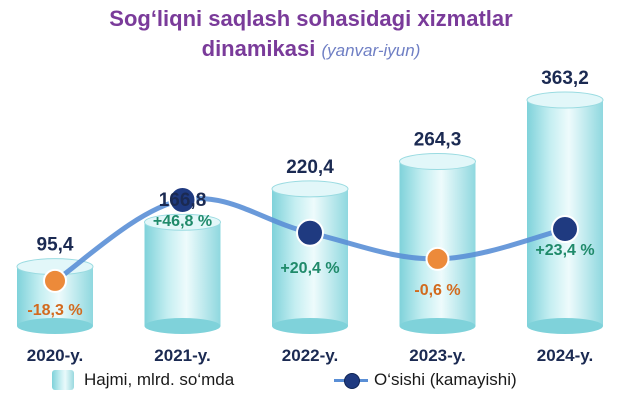 This screenshot has height=400, width=622. Describe the element at coordinates (437, 355) in the screenshot. I see `category-label: 2023-y.` at that location.